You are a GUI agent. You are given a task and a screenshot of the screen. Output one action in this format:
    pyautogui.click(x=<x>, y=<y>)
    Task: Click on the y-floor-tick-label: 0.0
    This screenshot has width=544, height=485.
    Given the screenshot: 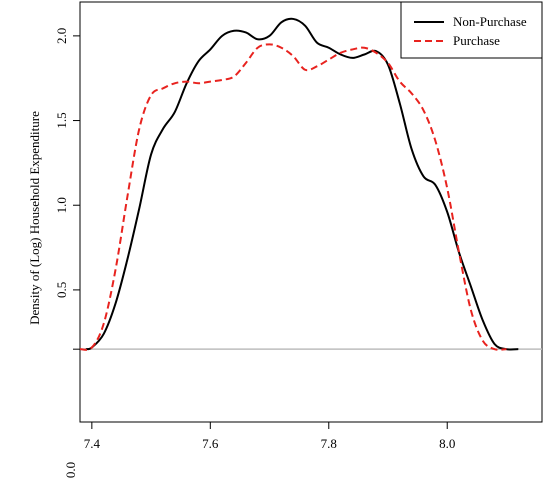 What is the action you would take?
    pyautogui.click(x=70, y=470)
    